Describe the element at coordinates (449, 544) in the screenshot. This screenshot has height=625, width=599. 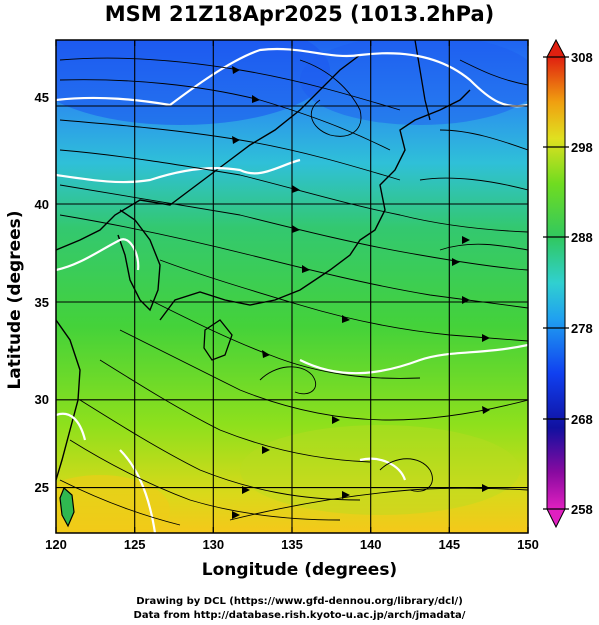
I see `x-tick-label: 145` at that location.